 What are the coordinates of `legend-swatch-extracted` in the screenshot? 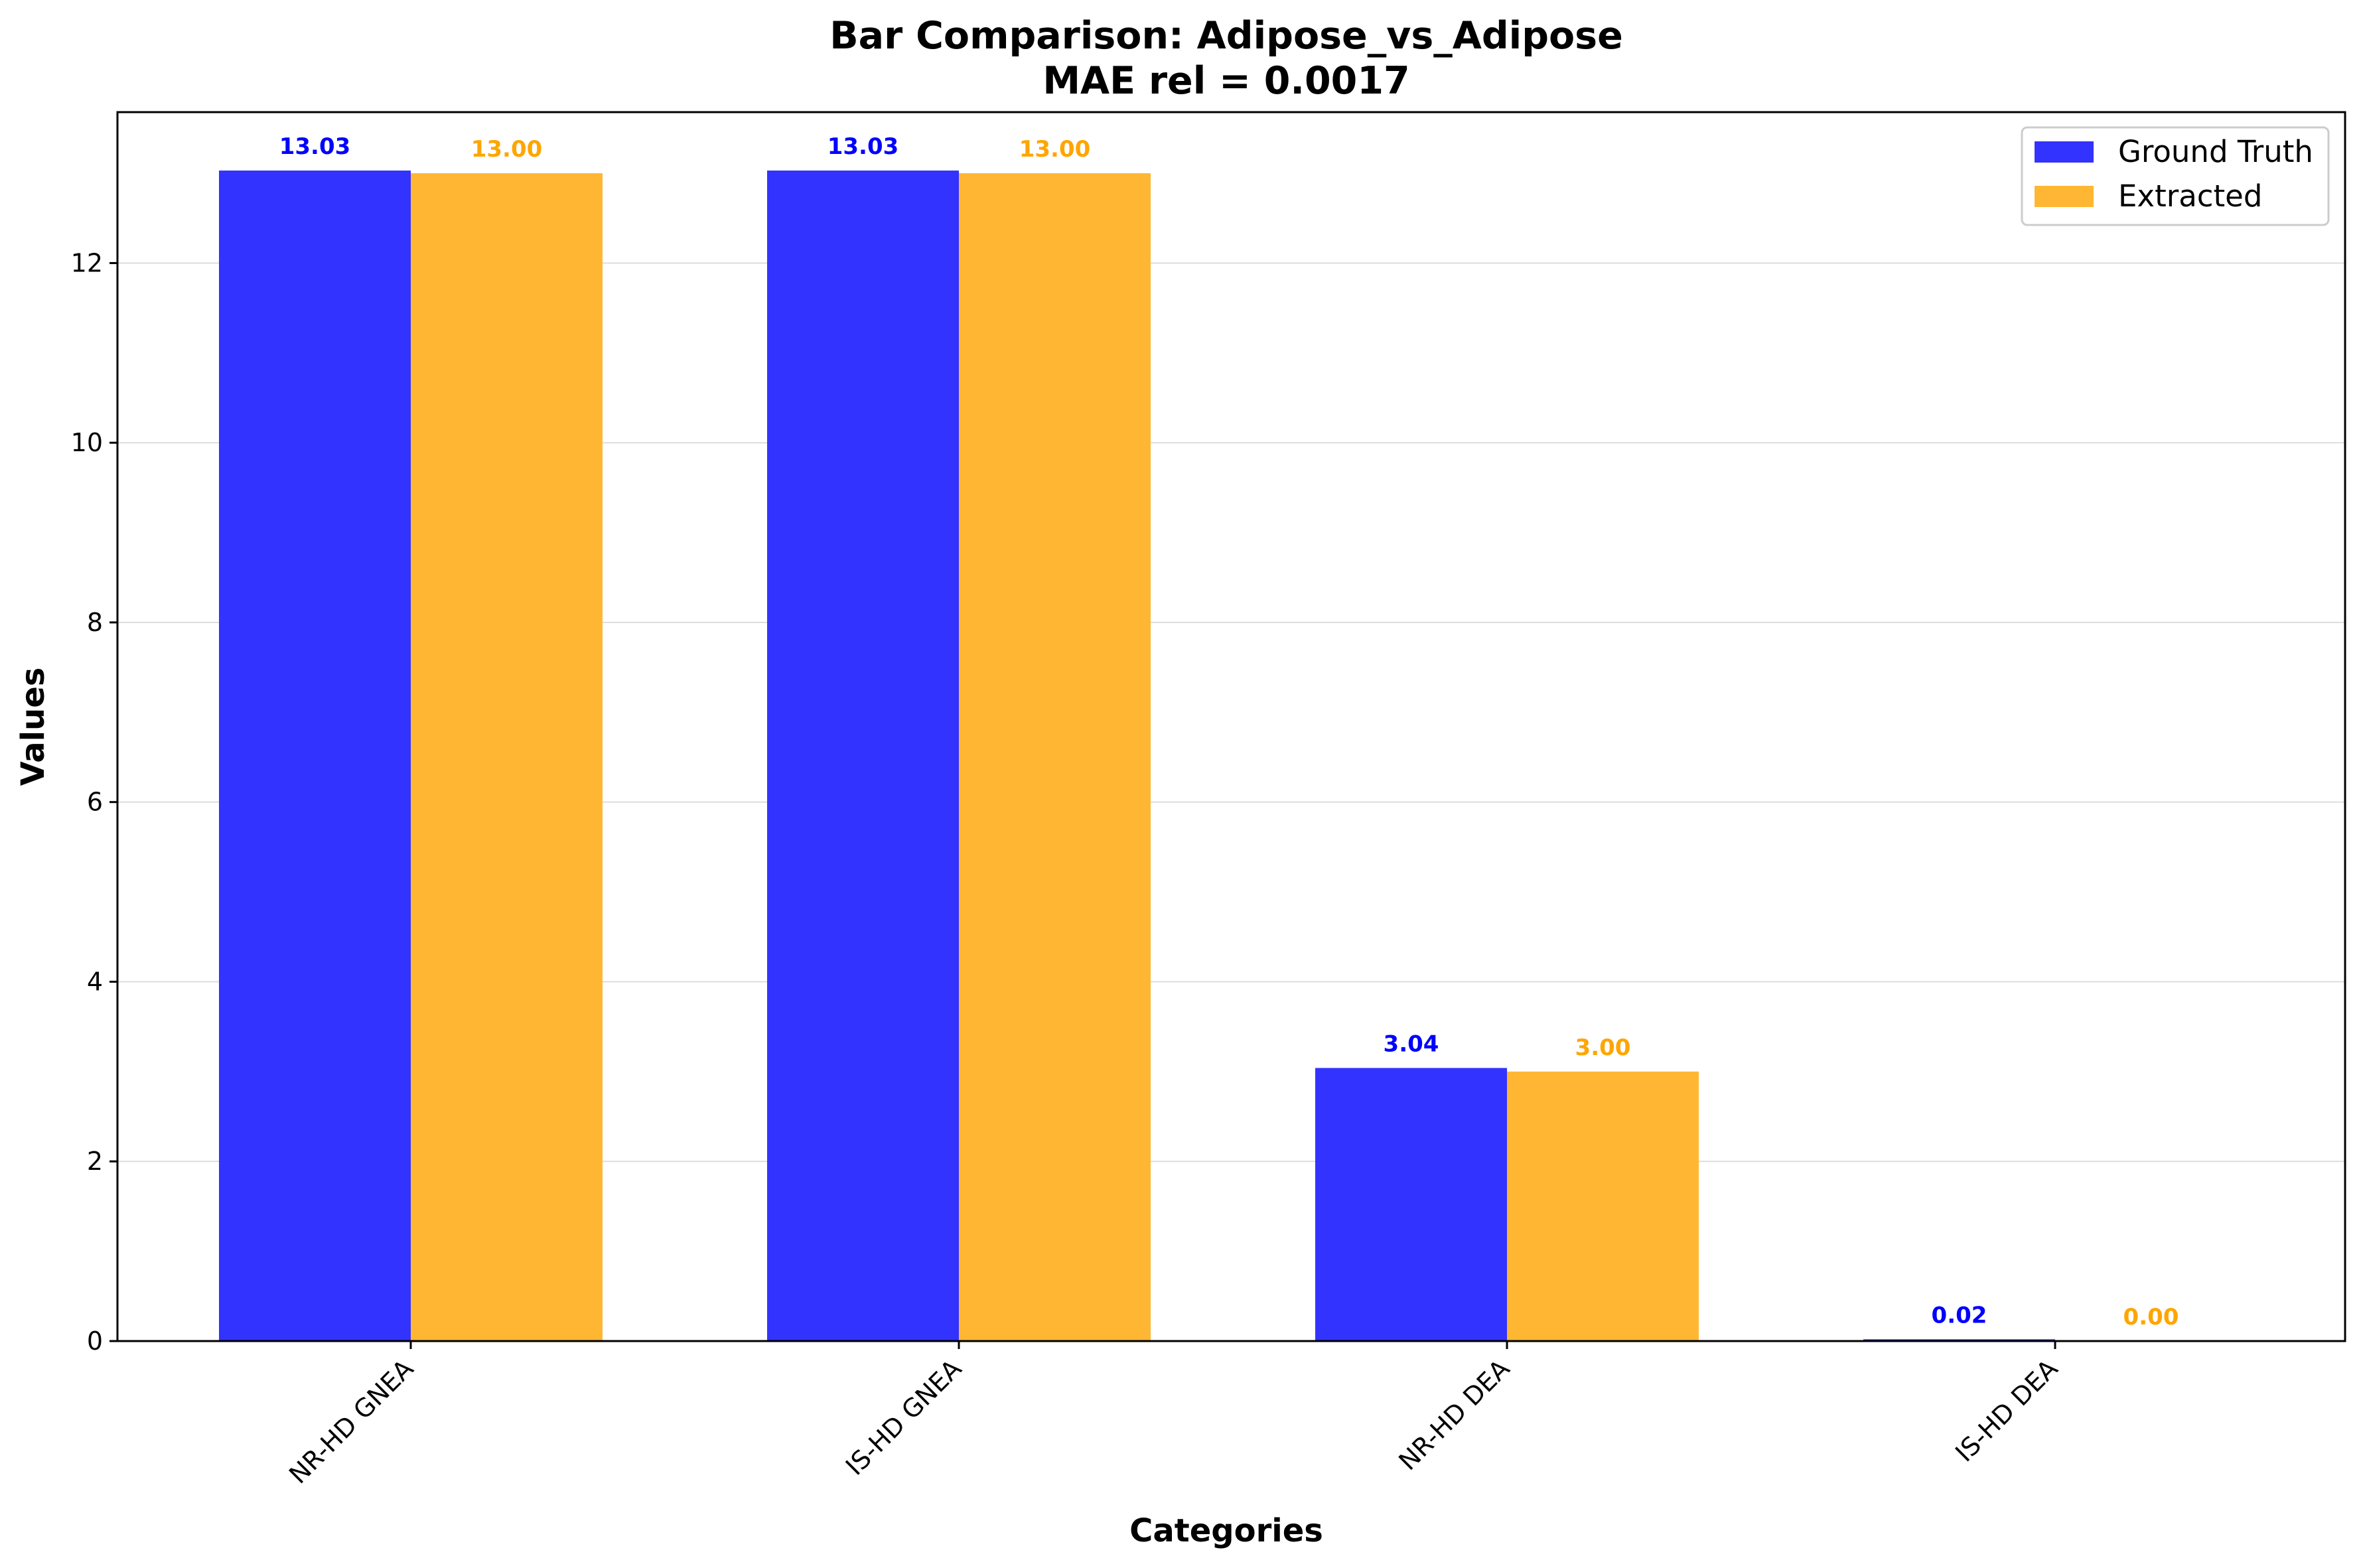 It's located at (2064, 196).